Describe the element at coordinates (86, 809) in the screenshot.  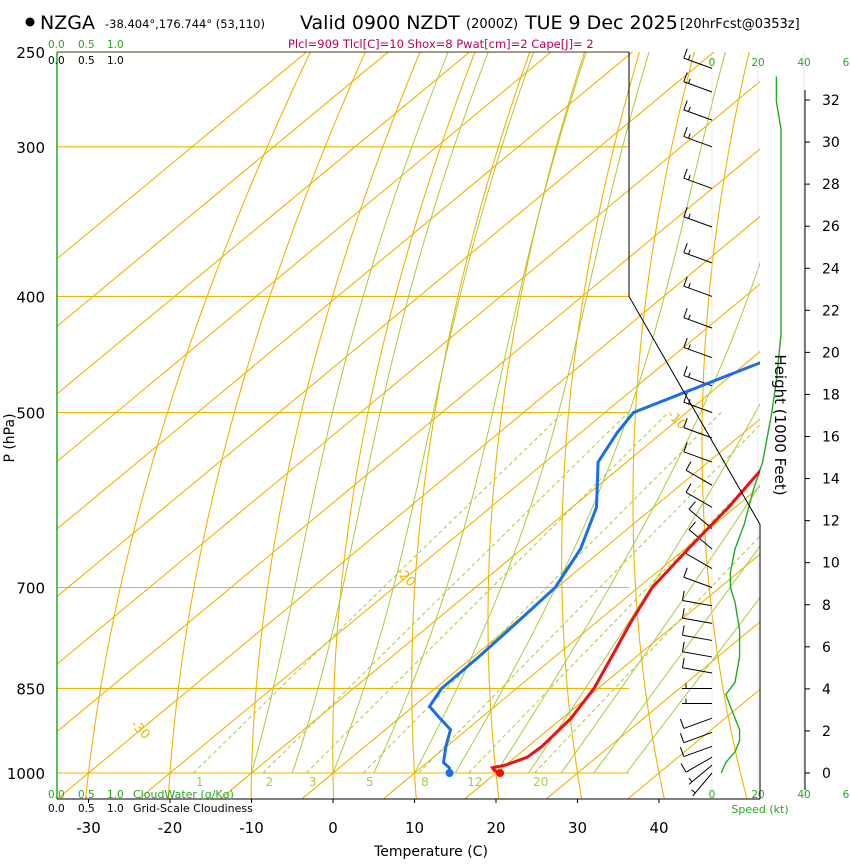
I see `cloudiness-scale-05: 0.5` at that location.